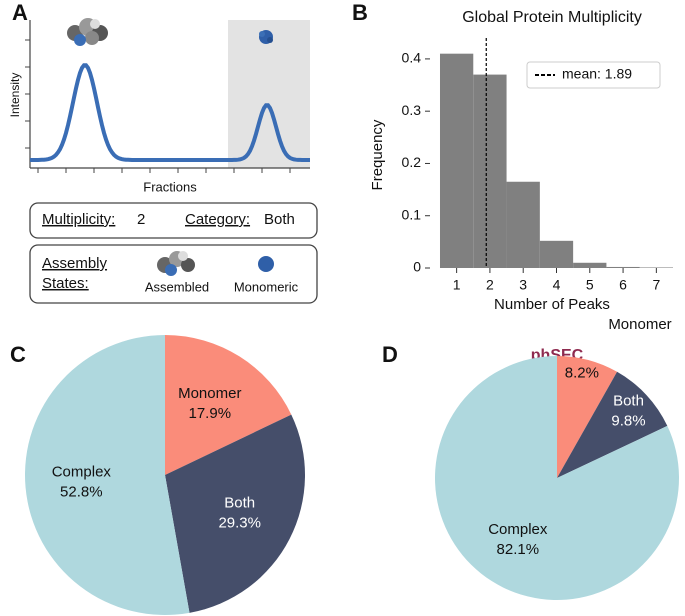 The height and width of the screenshot is (616, 685). What do you see at coordinates (656, 285) in the screenshot?
I see `x-tick-label: 7` at bounding box center [656, 285].